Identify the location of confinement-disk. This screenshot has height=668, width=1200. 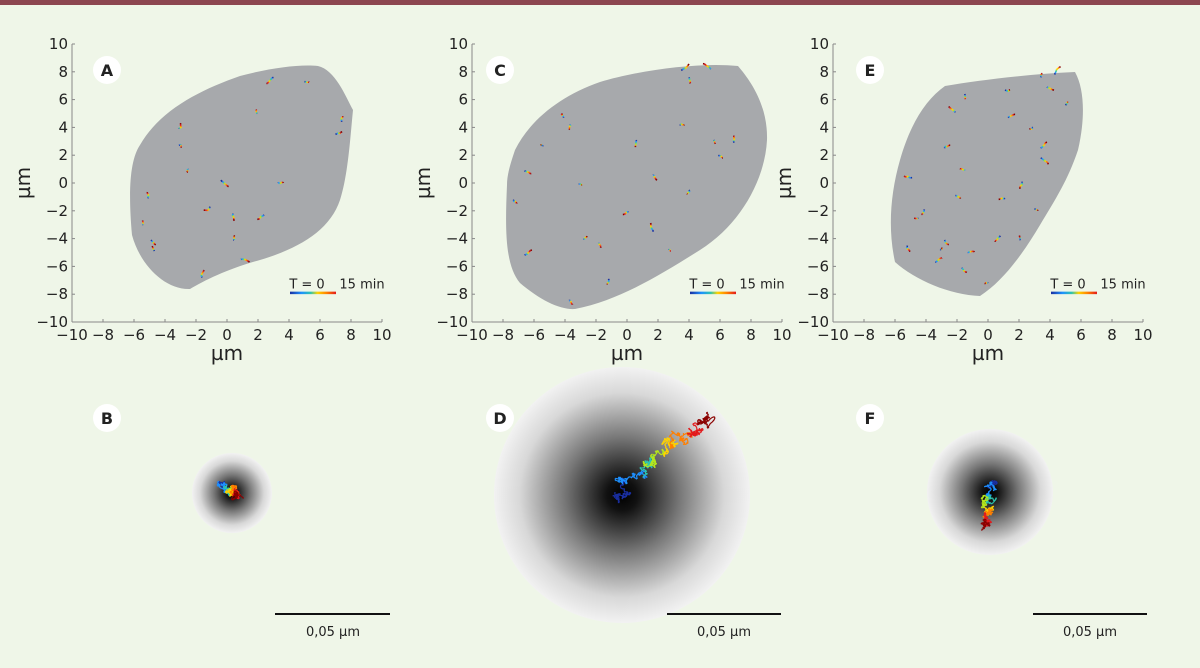
(990, 492).